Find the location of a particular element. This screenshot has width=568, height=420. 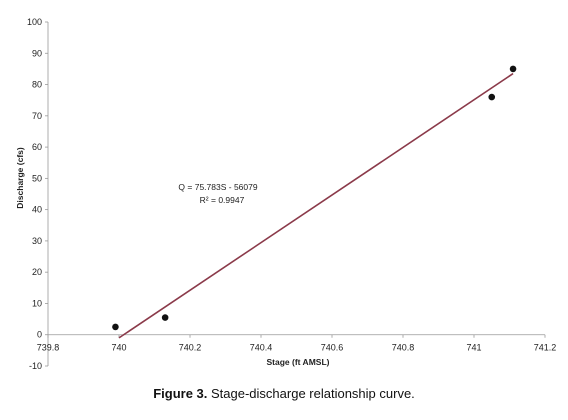

x-axis-title: Stage (ft AMSL) is located at coordinates (298, 362).